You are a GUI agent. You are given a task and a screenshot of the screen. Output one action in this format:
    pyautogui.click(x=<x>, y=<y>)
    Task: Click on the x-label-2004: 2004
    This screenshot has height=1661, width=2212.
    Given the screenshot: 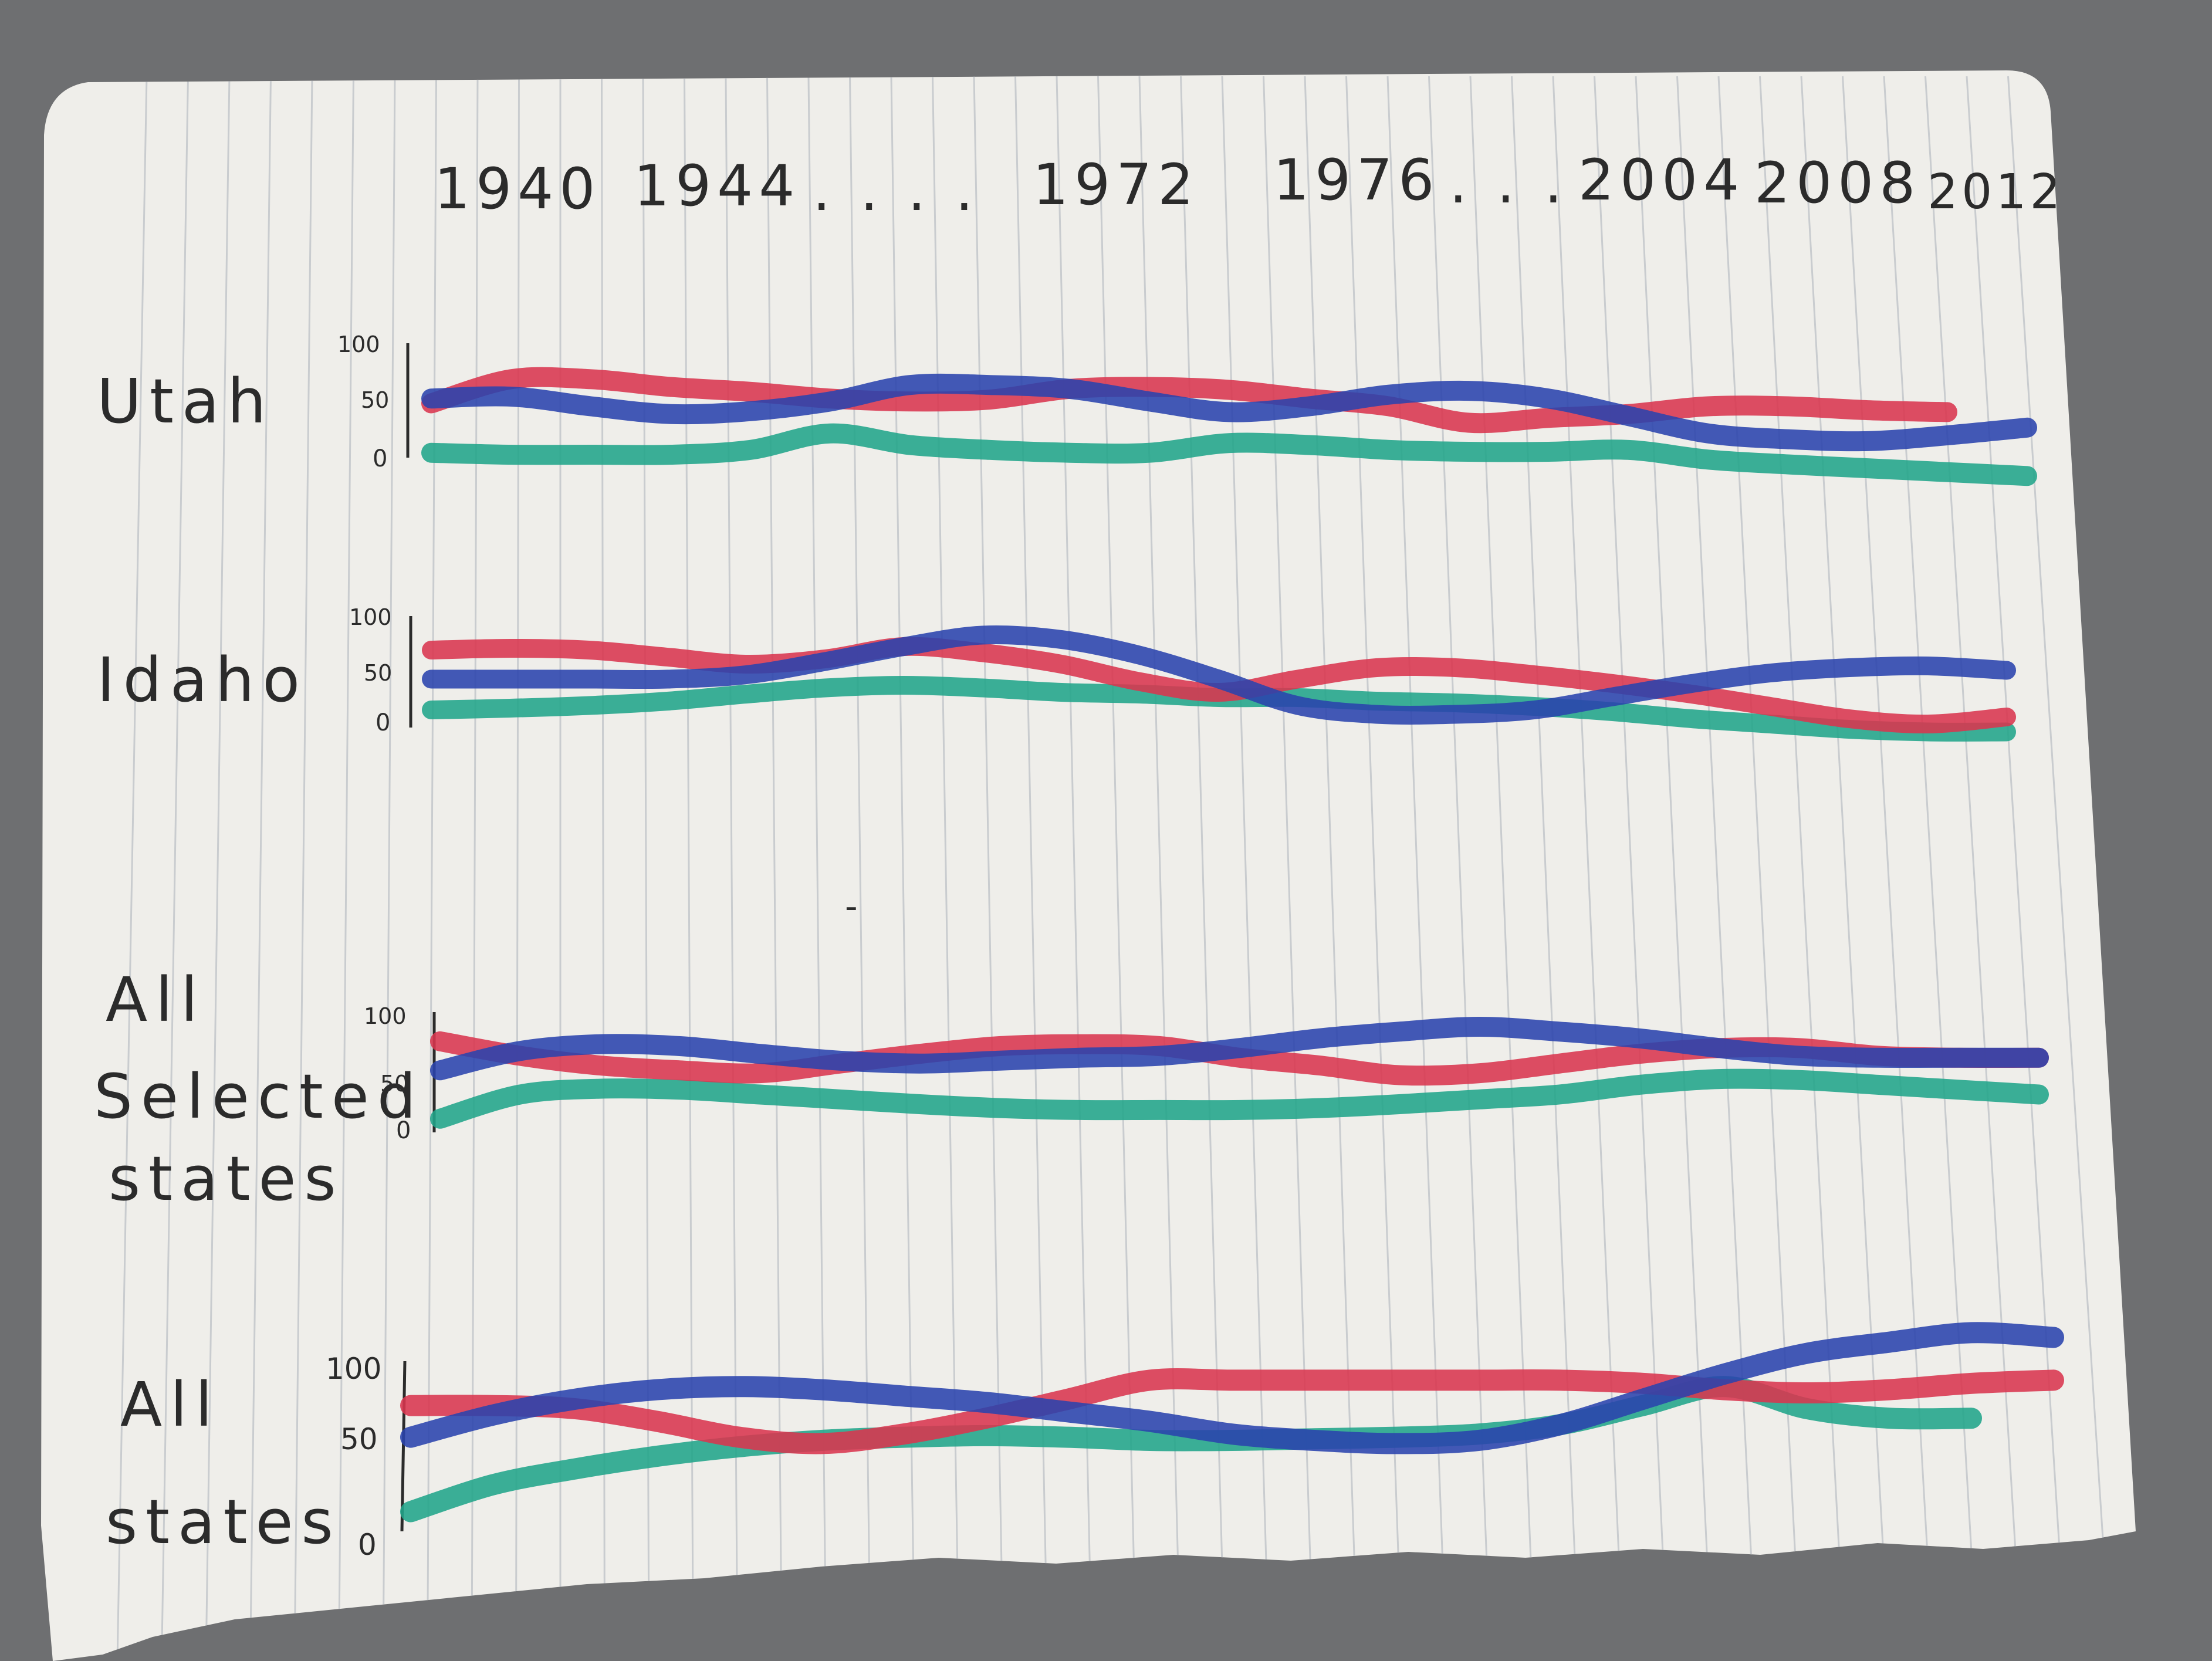 What is the action you would take?
    pyautogui.click(x=1661, y=180)
    